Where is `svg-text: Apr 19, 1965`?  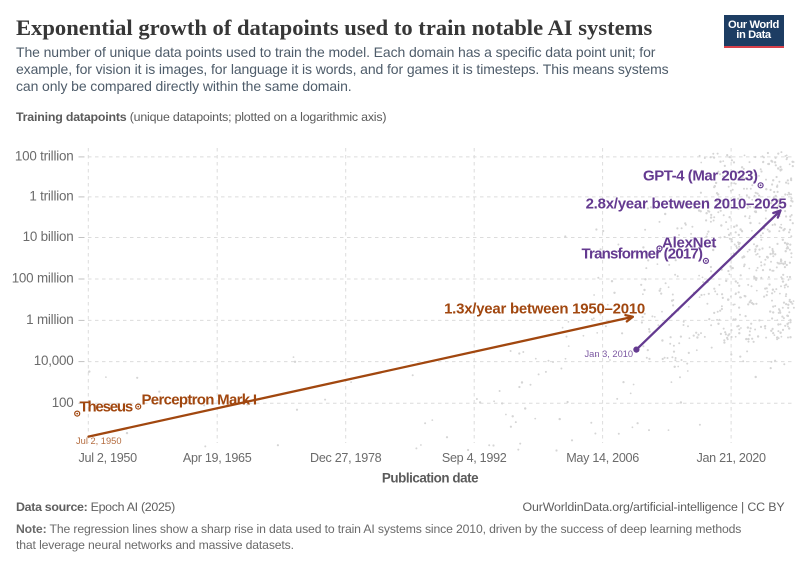 svg-text: Apr 19, 1965 is located at coordinates (217, 458).